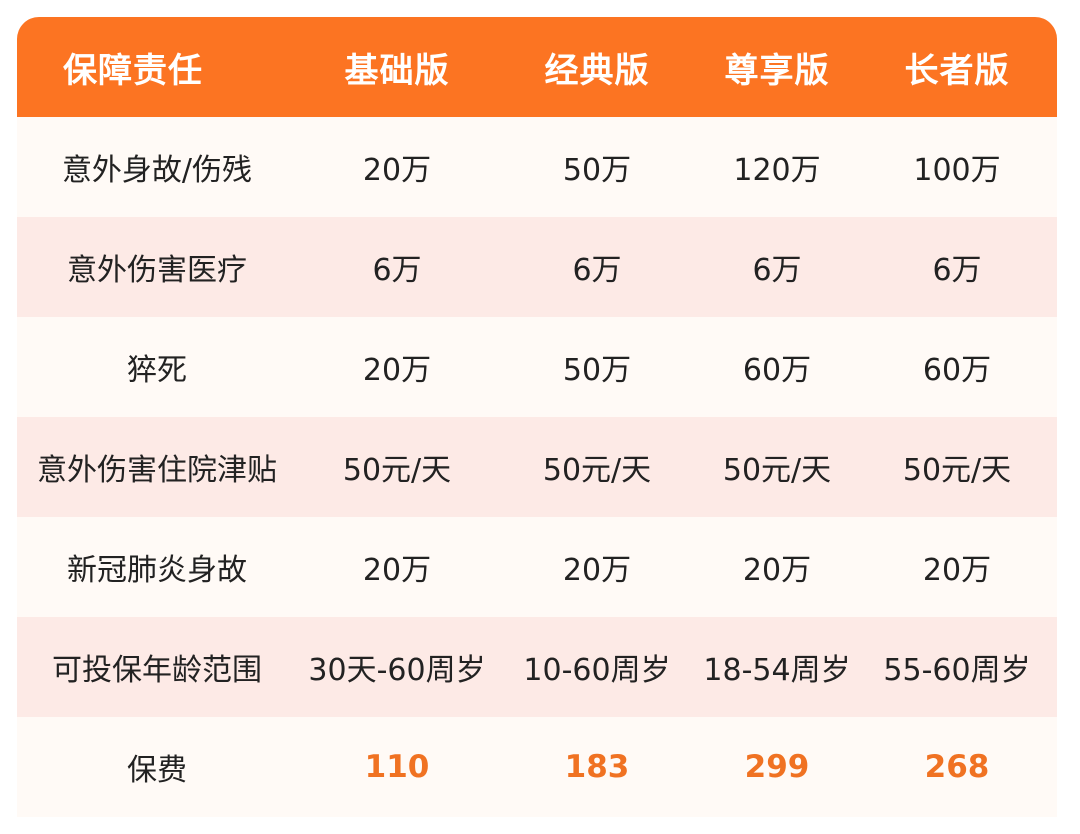 This screenshot has height=834, width=1080. Describe the element at coordinates (957, 370) in the screenshot. I see `cell-senior: 60万` at that location.